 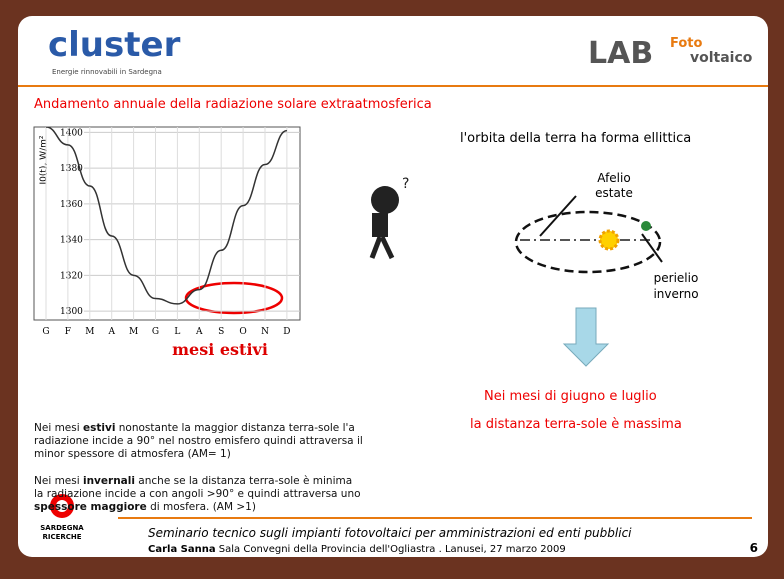 What do you see at coordinates (389, 218) in the screenshot?
I see `thinker-icon: ?` at bounding box center [389, 218].